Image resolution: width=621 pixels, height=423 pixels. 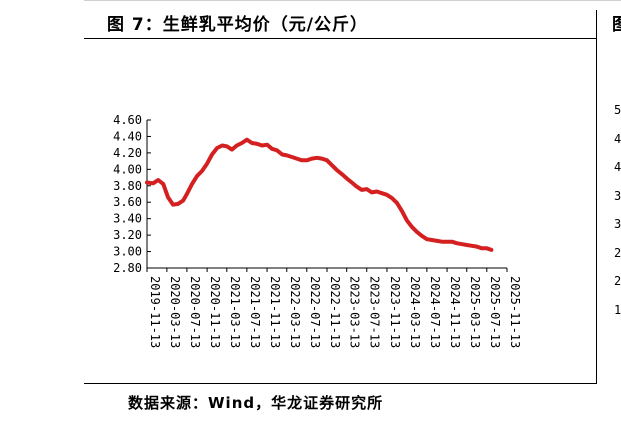 What do you see at coordinates (127, 252) in the screenshot?
I see `y-tick-label: 3.00` at bounding box center [127, 252].